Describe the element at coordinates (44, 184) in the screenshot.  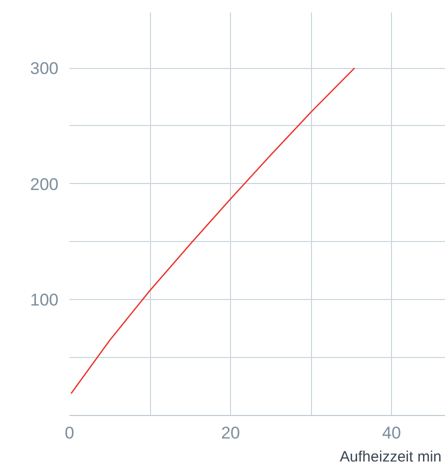
I see `y-tick-label: 200` at that location.